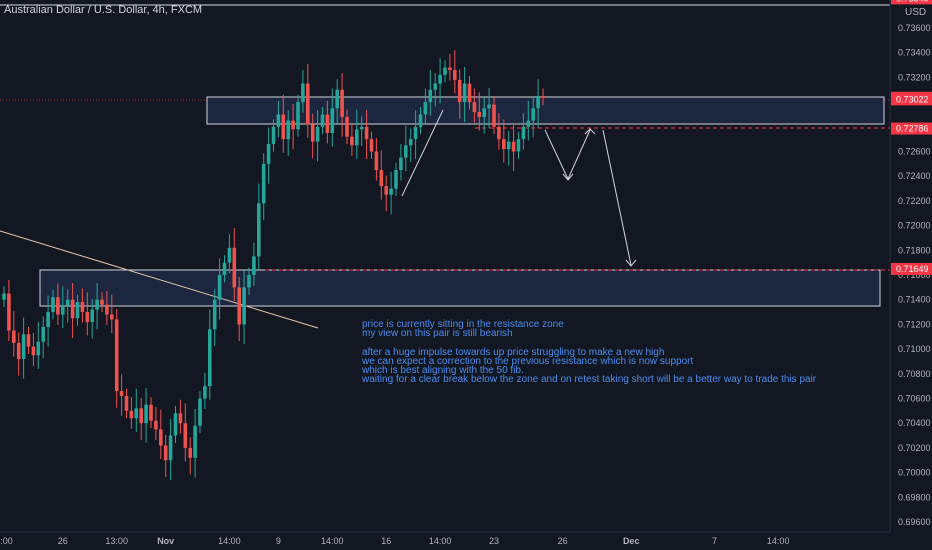  Describe the element at coordinates (914, 275) in the screenshot. I see `y-tick-label: 0.71600` at that location.